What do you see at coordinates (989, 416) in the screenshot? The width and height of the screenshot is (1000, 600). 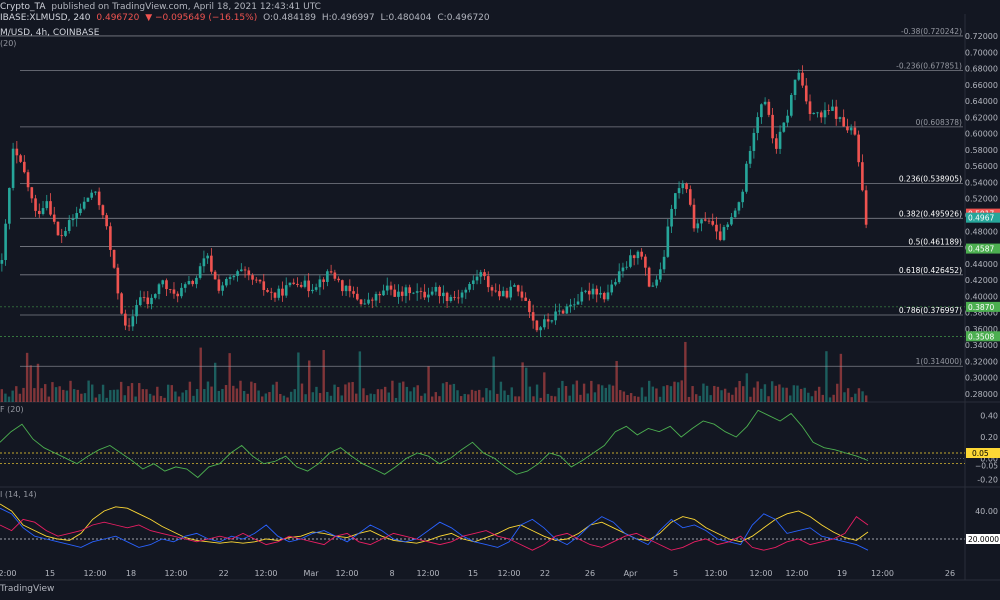 I see `cmf-tick-label: 0.40` at bounding box center [989, 416].